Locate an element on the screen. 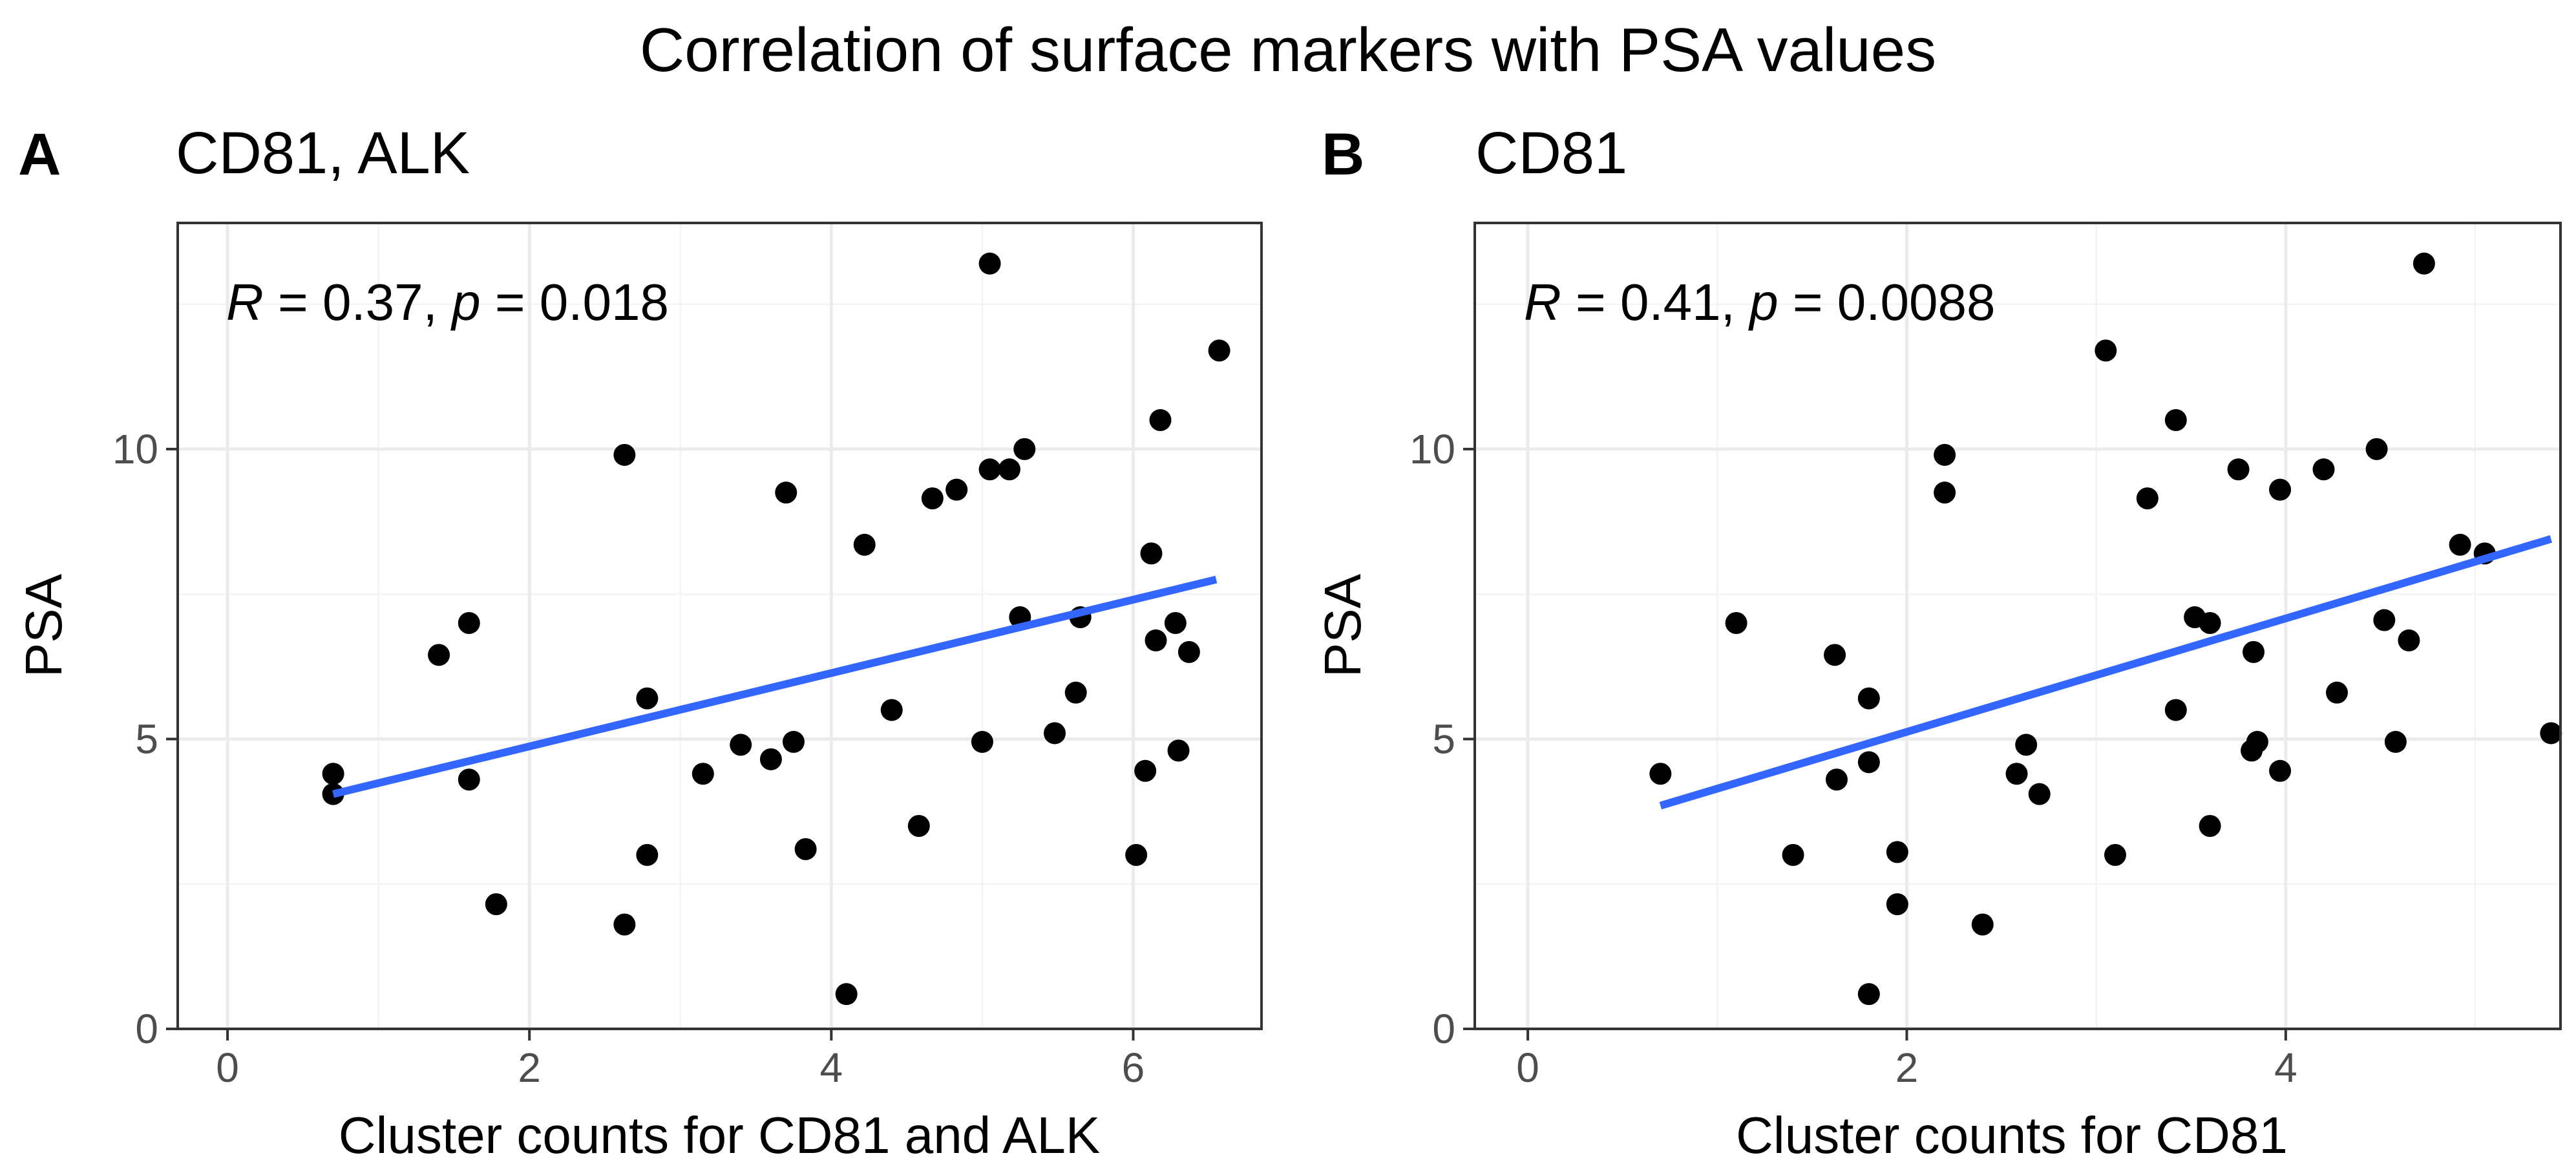 Image resolution: width=2576 pixels, height=1173 pixels. panel-a-x-tick-label: 6 is located at coordinates (1133, 1067).